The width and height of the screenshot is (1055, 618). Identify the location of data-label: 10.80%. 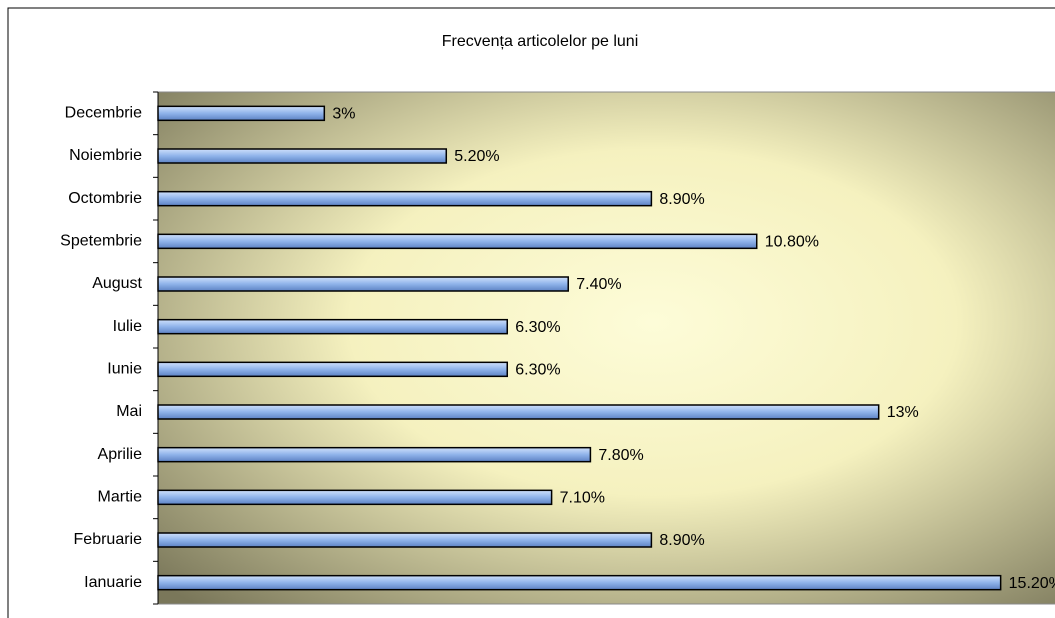
(792, 242).